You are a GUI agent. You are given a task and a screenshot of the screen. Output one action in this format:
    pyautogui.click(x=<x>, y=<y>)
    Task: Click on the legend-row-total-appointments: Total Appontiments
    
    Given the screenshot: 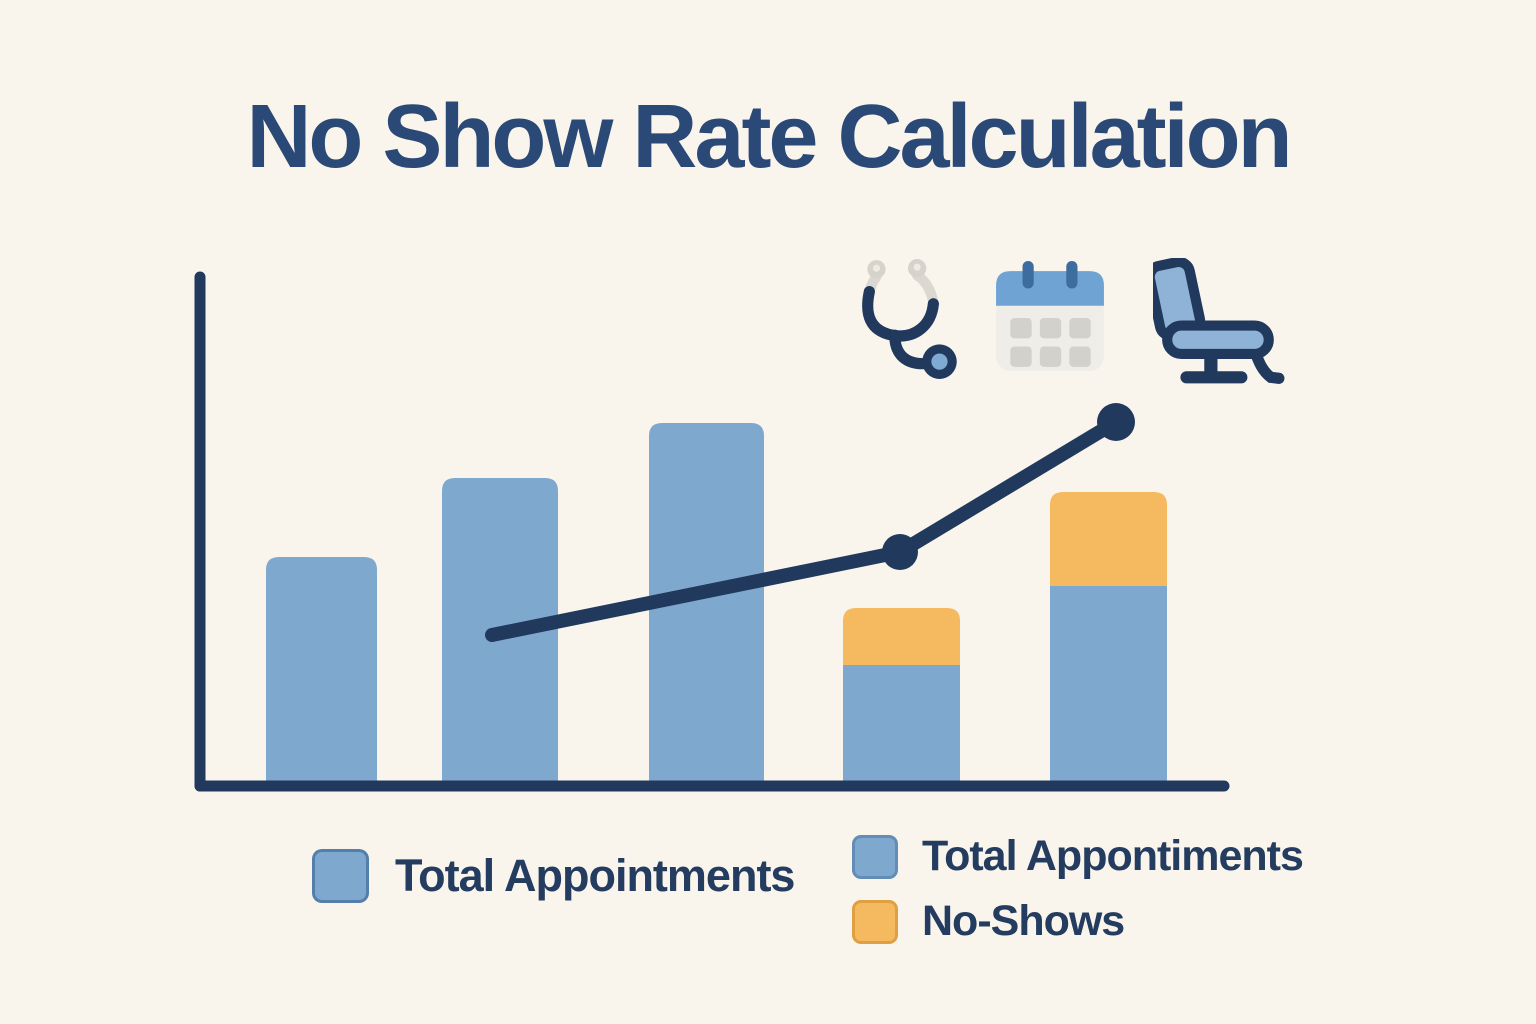 What is the action you would take?
    pyautogui.click(x=1078, y=856)
    